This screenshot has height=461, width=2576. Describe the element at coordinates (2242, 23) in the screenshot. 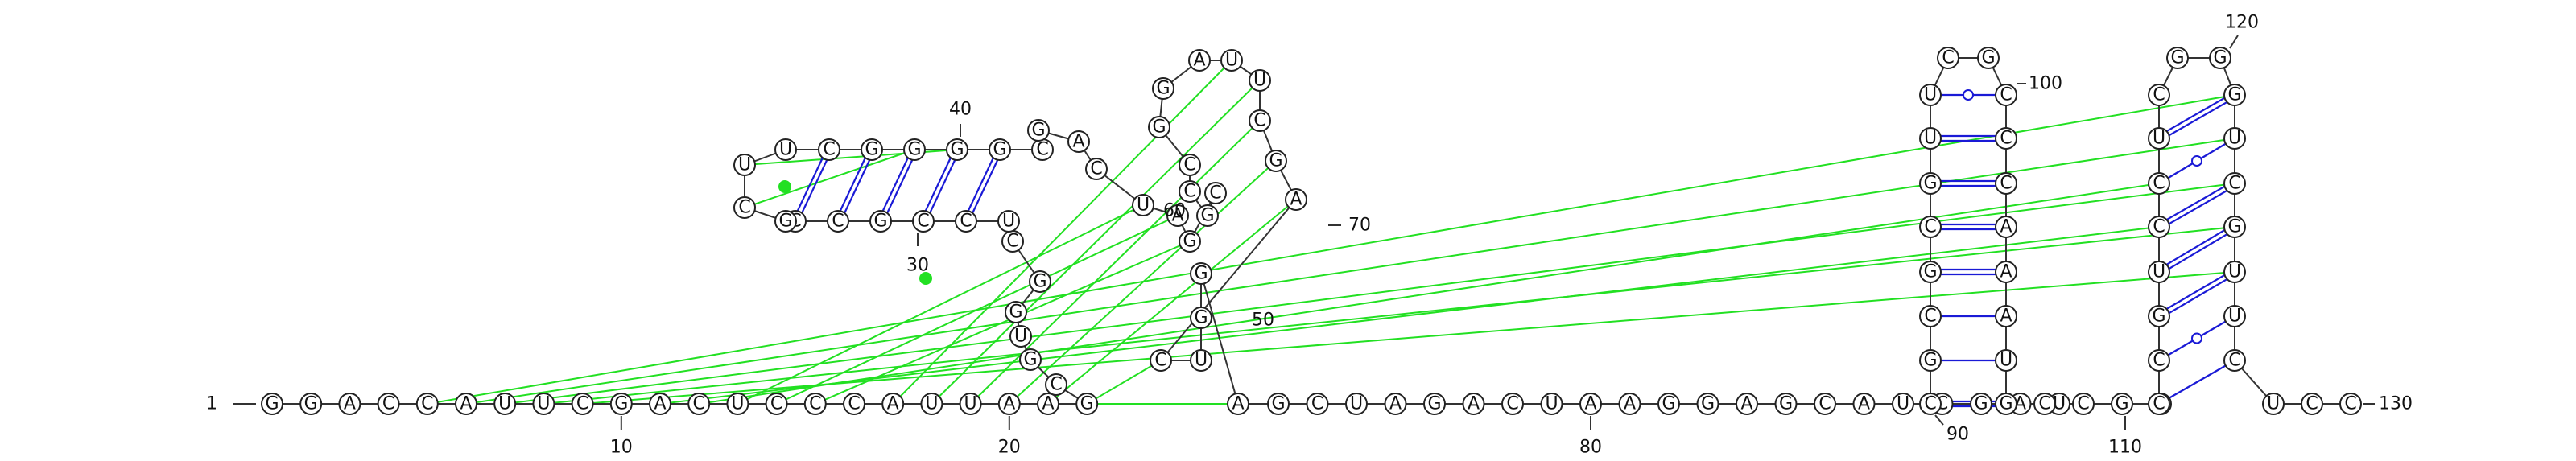

I see `position-label: 120` at that location.